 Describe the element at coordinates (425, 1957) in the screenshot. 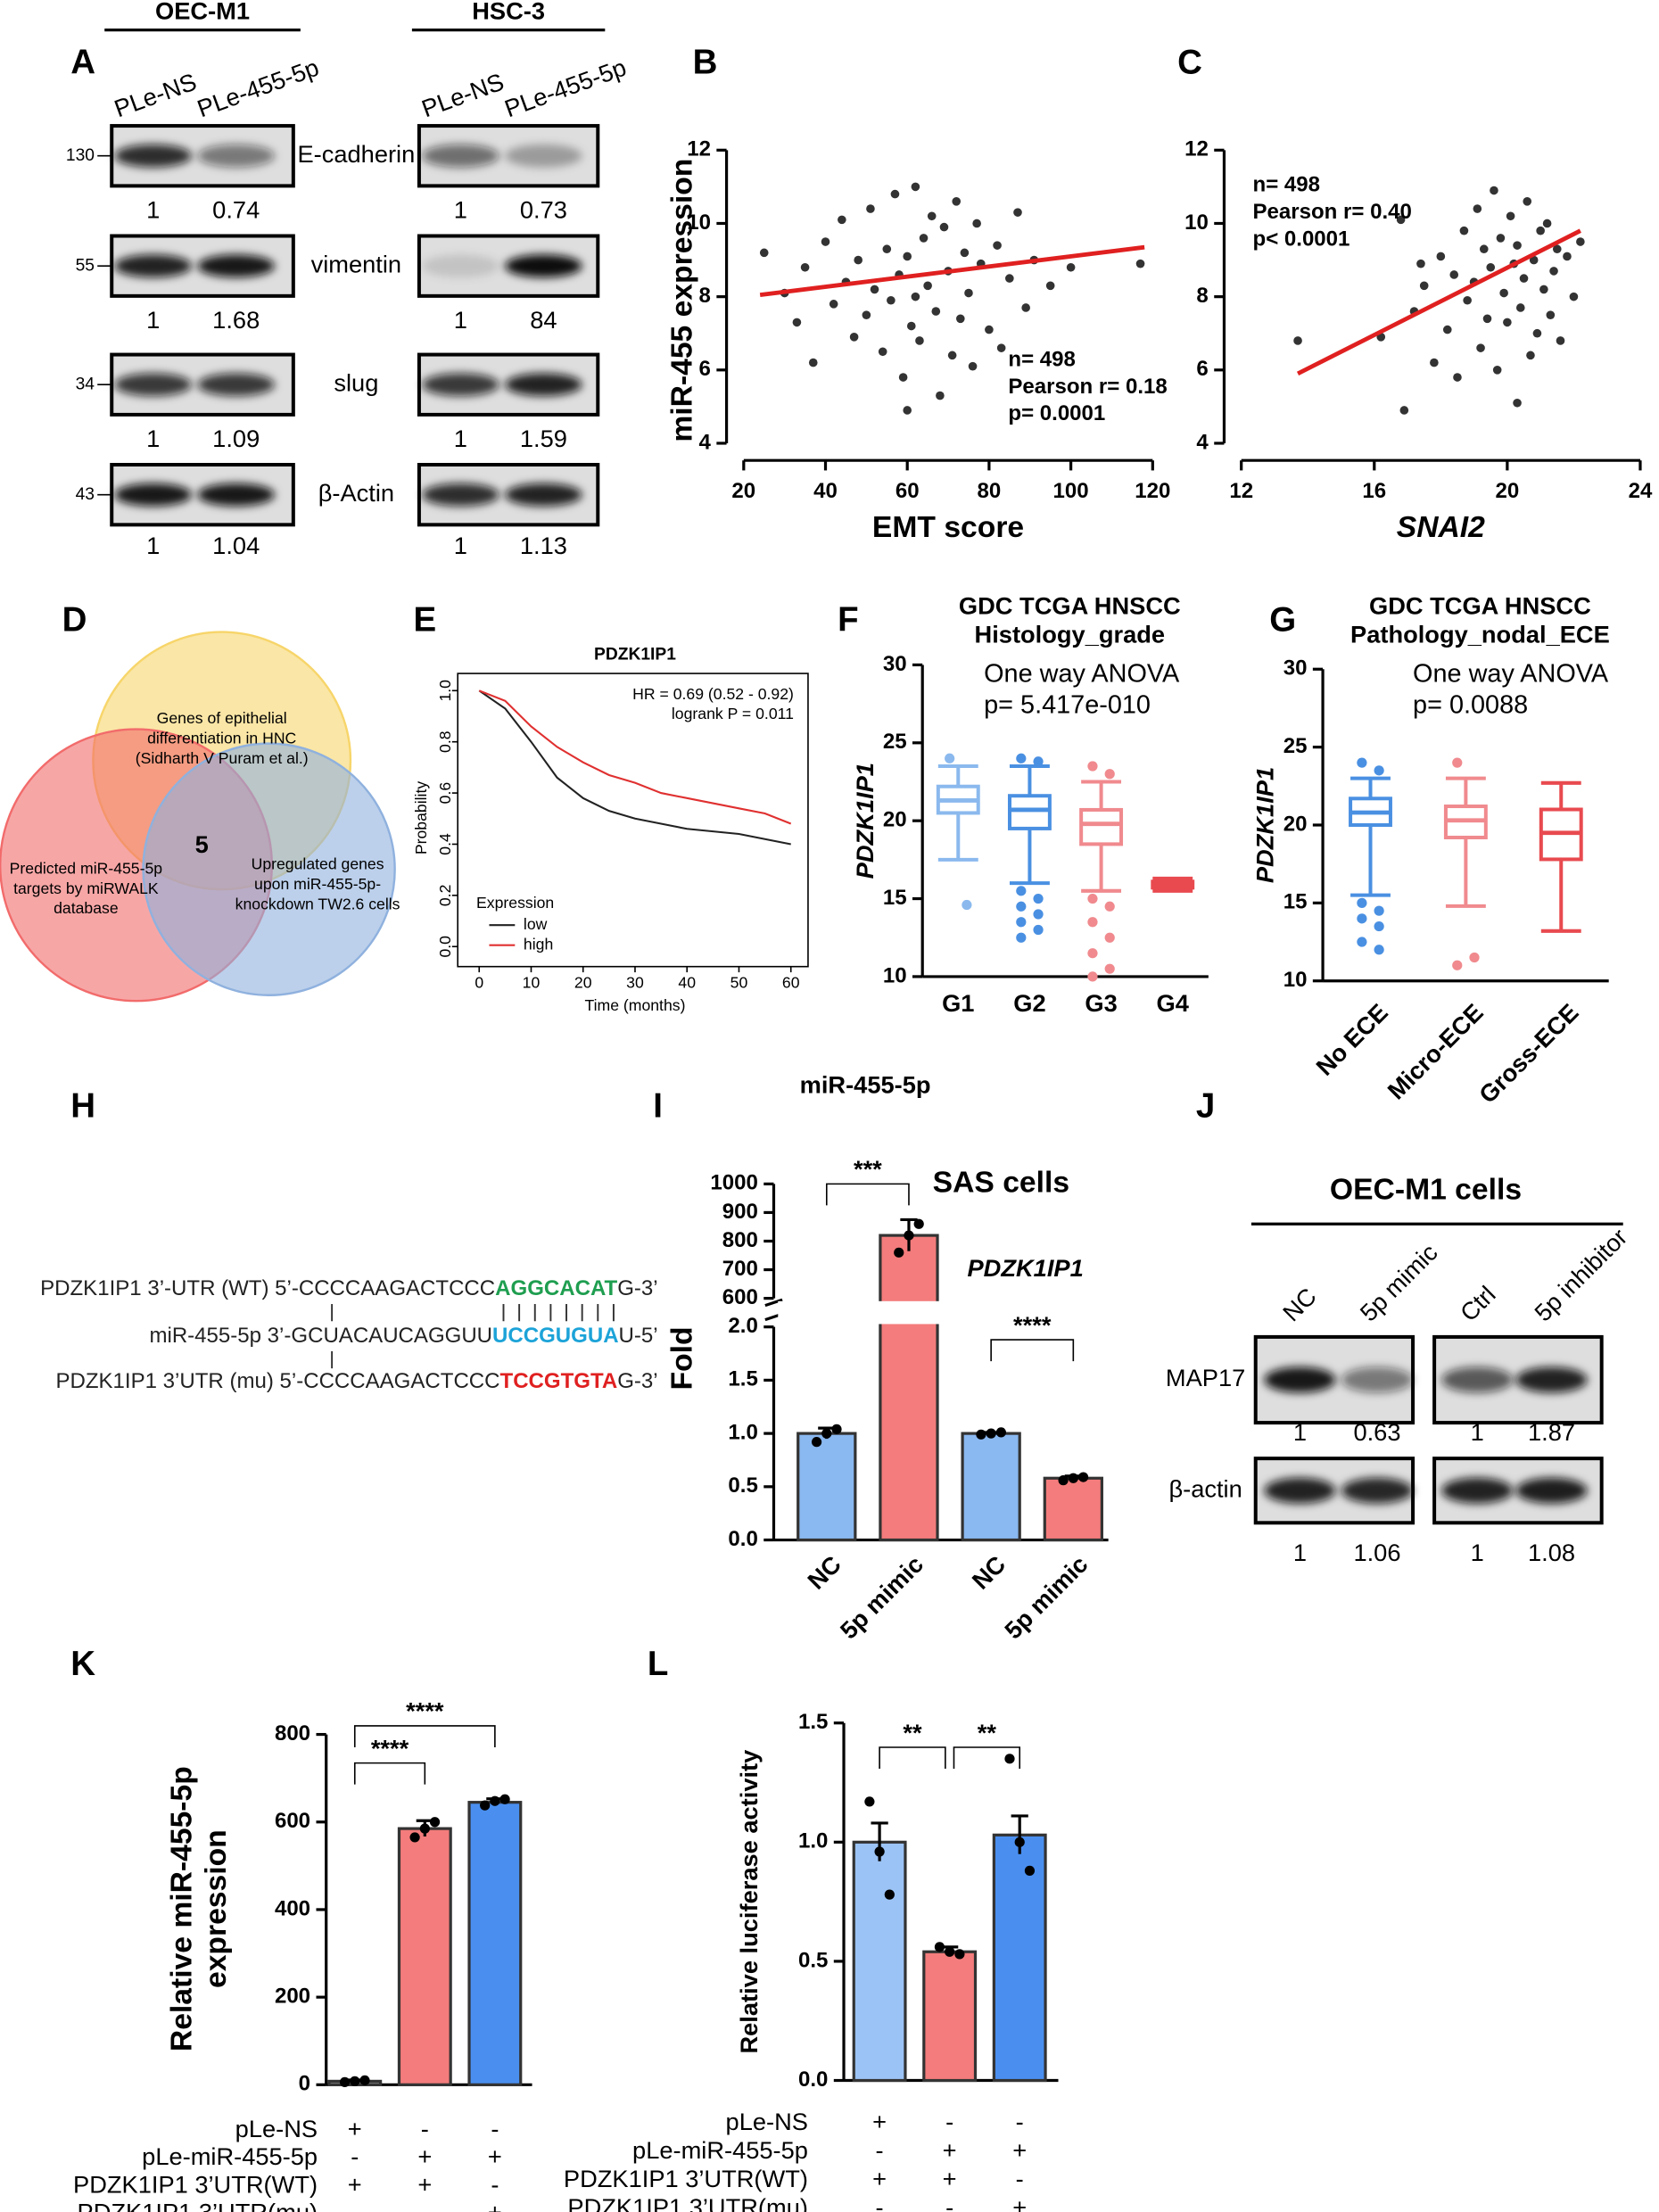

I see `bar` at that location.